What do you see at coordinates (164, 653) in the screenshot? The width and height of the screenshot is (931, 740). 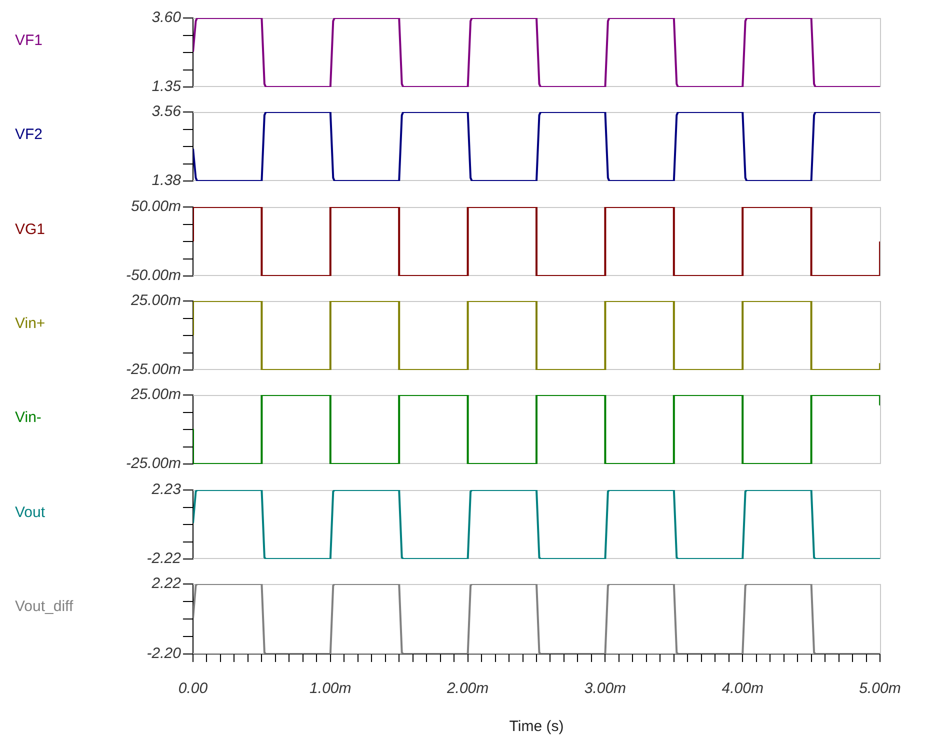 I see `y-tick-label: -2.20` at bounding box center [164, 653].